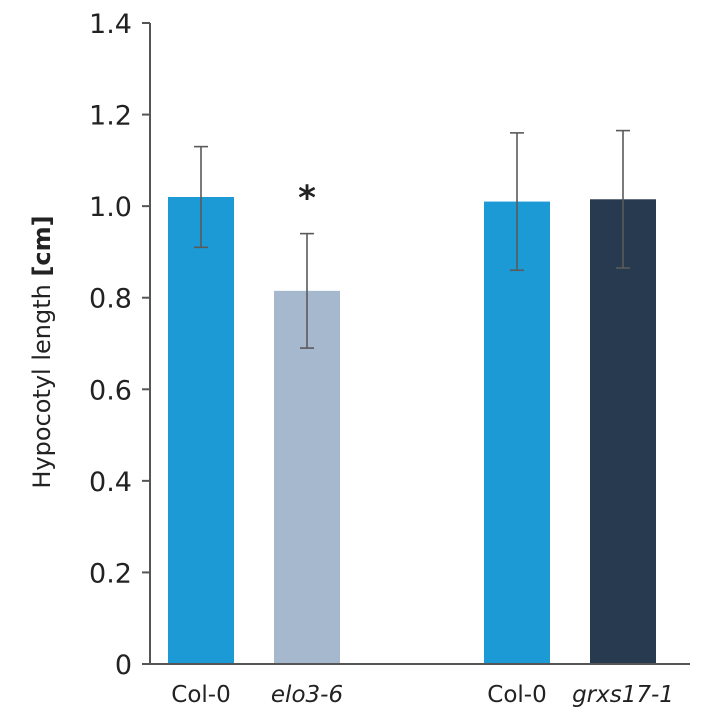  I want to click on y-axis-title-unit: [cm], so click(42, 245).